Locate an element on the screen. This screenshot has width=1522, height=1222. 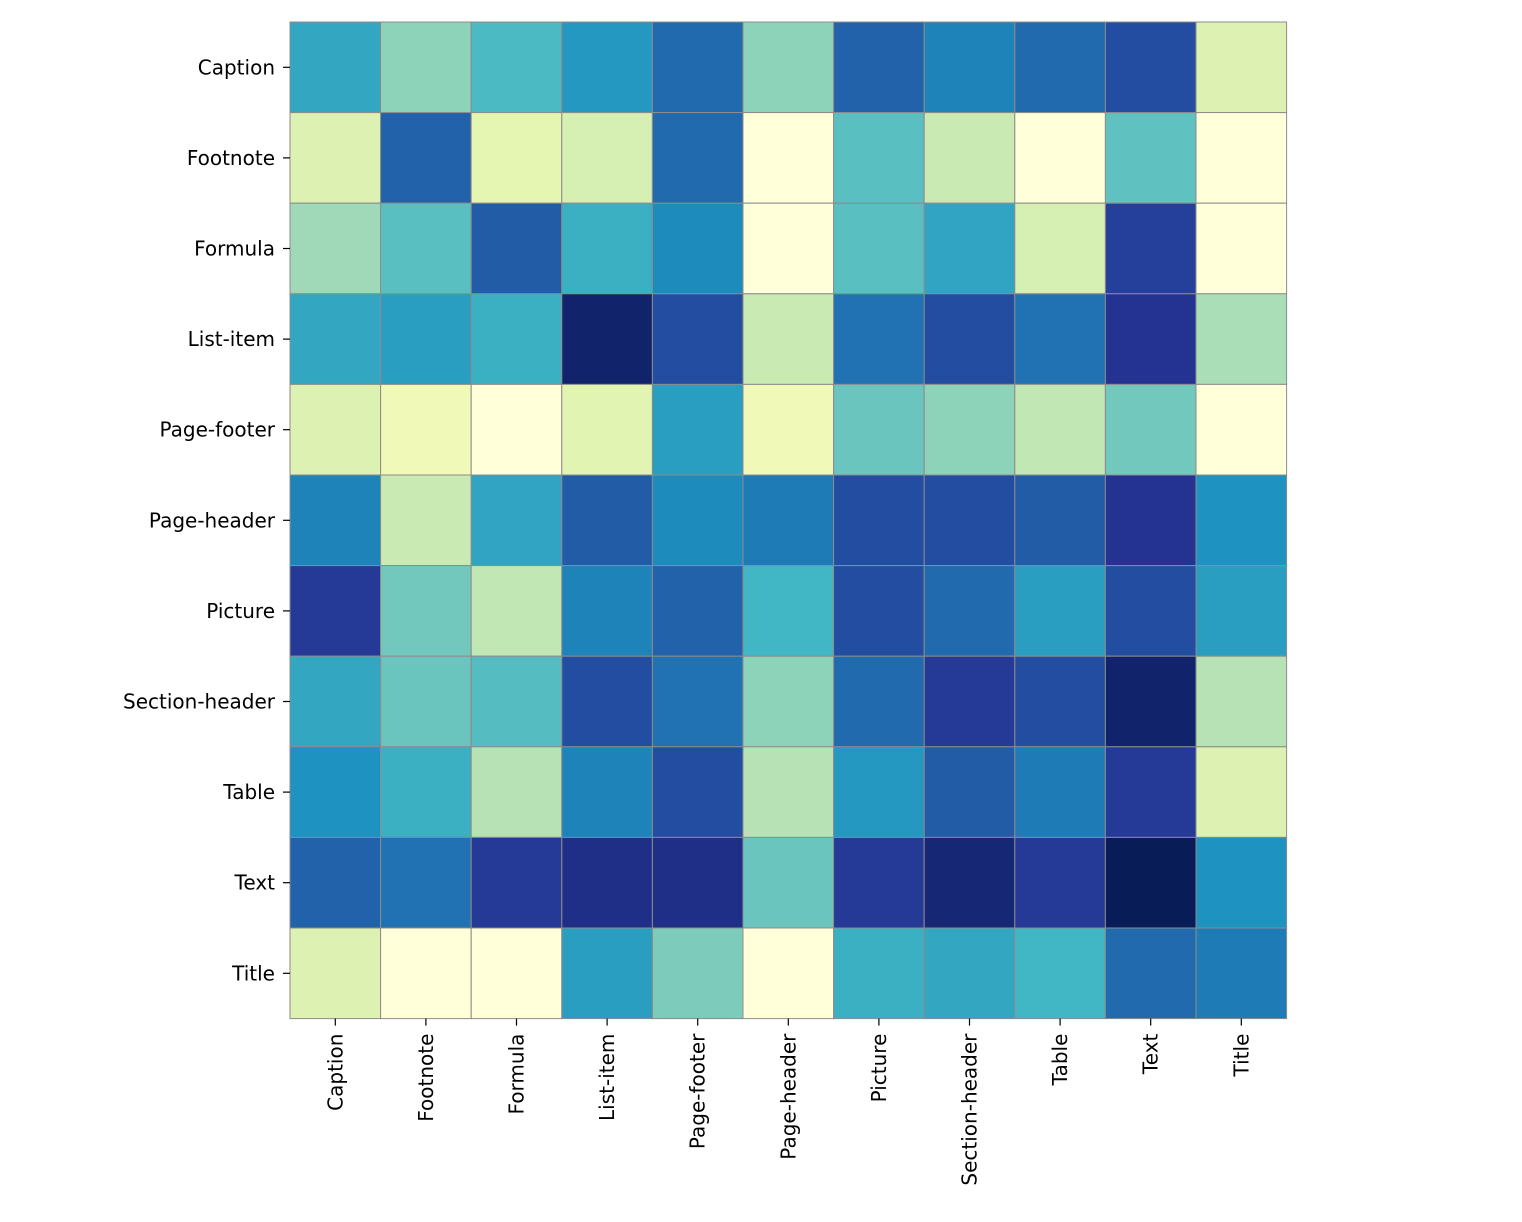
cell-table-text is located at coordinates (1150, 792).